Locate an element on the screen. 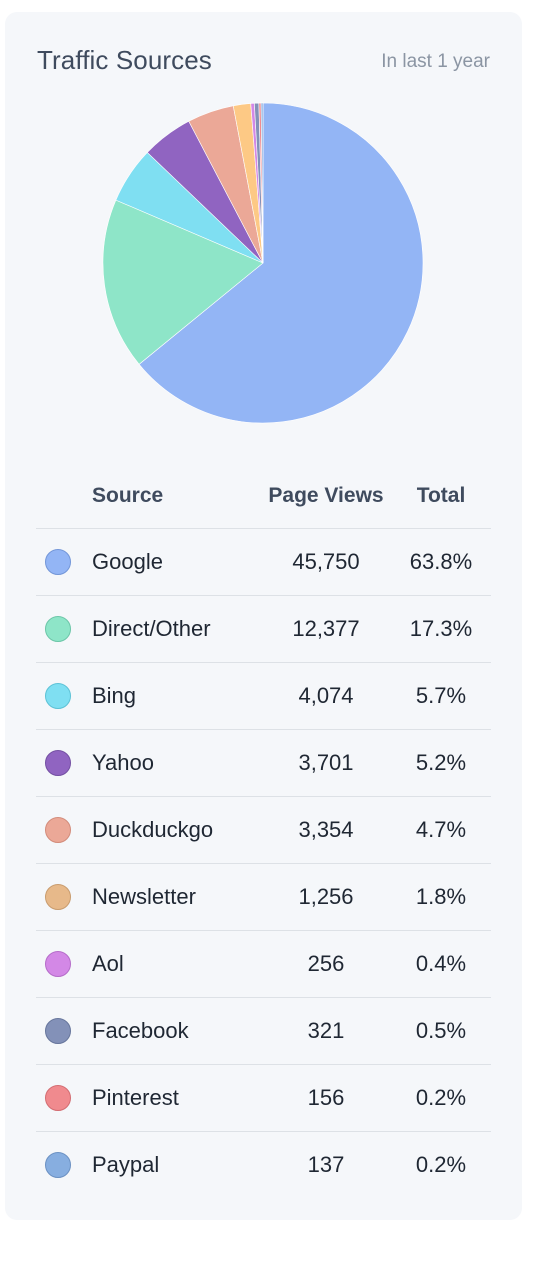 This screenshot has width=550, height=1262. page-views-value: 321 is located at coordinates (326, 1031).